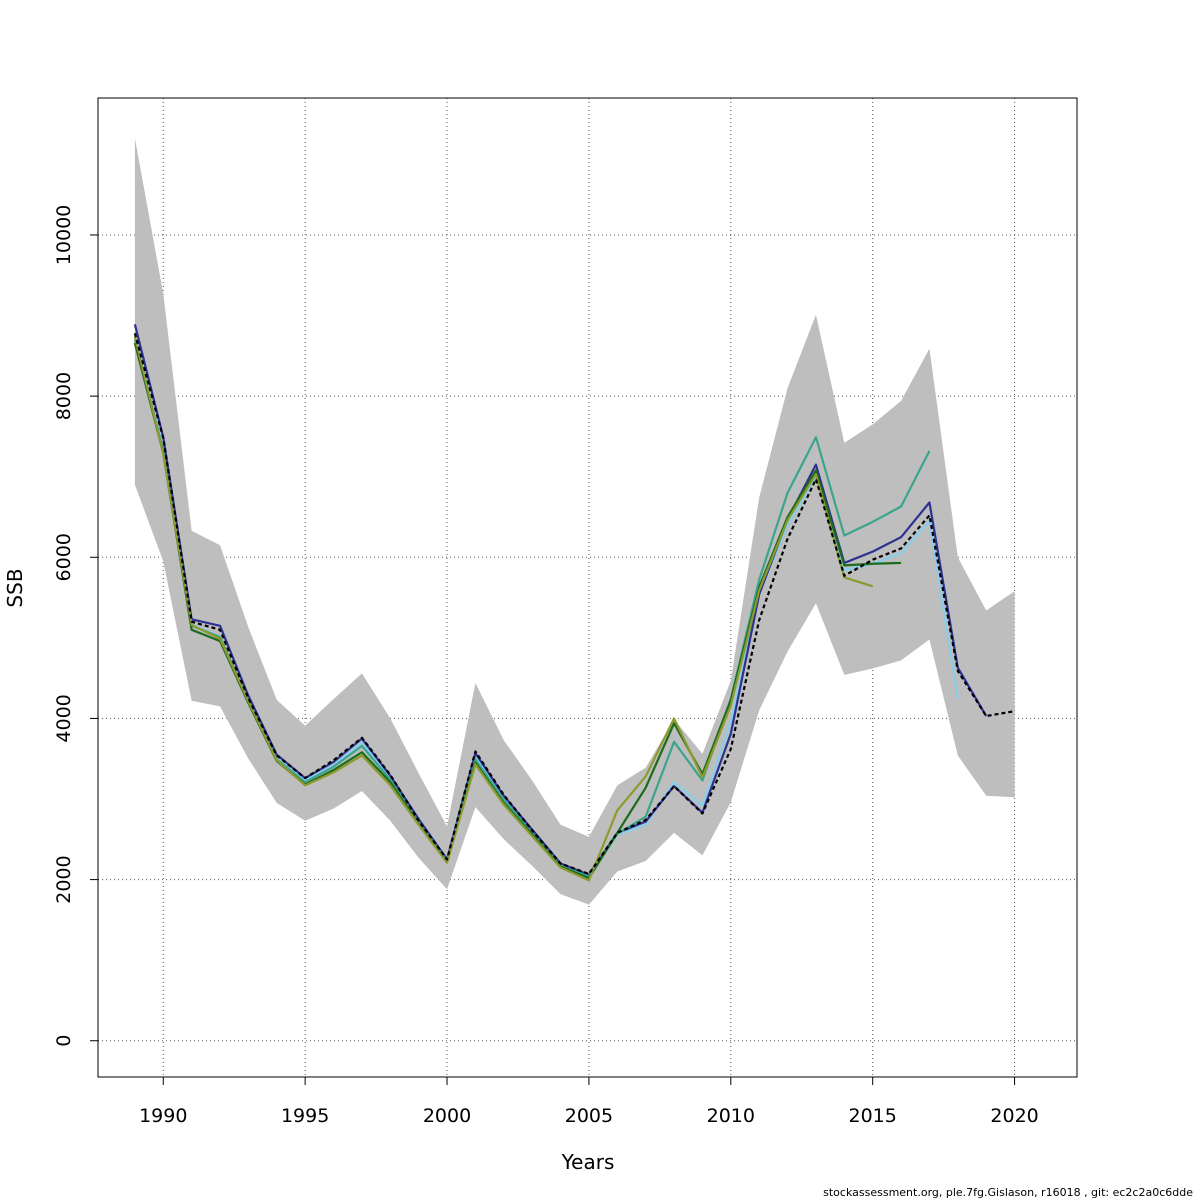  Describe the element at coordinates (731, 1116) in the screenshot. I see `x-tick-label-4: 2010` at that location.